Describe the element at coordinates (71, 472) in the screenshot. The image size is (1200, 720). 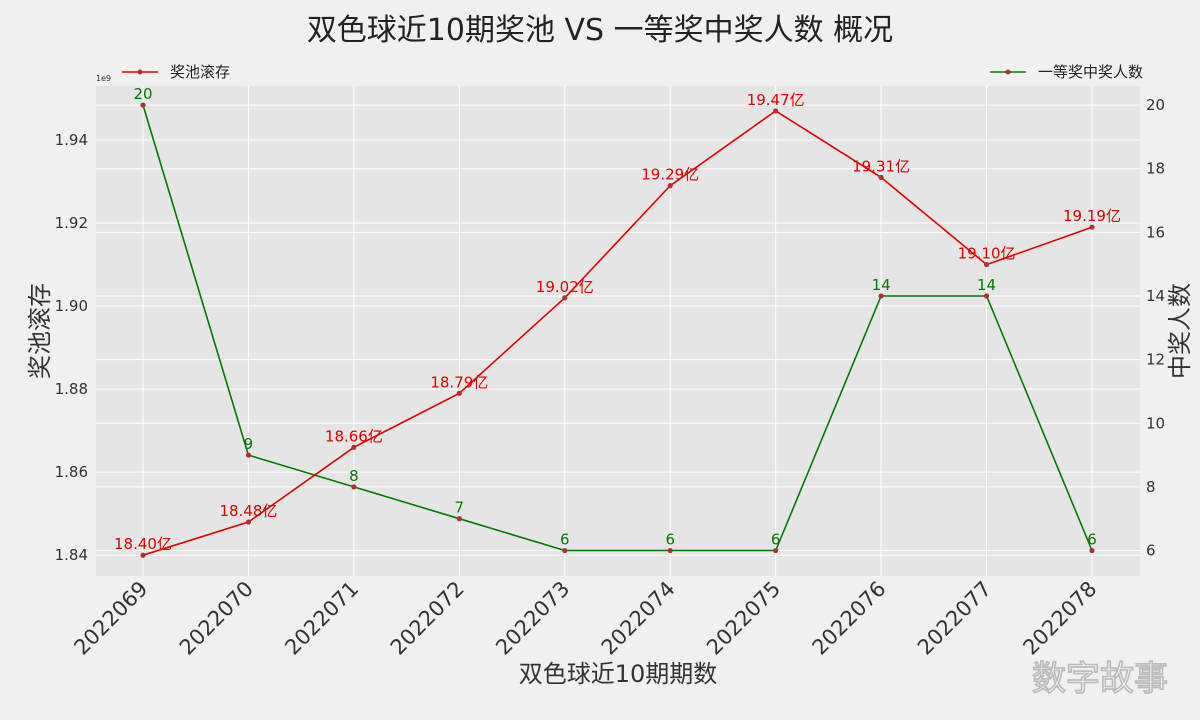
I see `left-tick-label: 1.86` at that location.